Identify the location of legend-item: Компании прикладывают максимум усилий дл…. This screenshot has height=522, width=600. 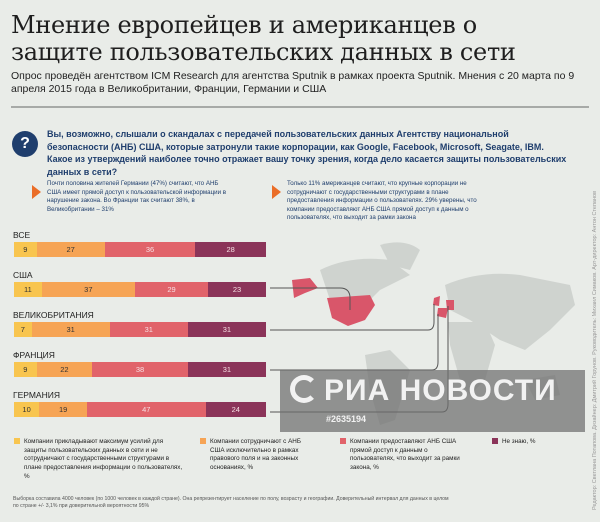
(99, 460).